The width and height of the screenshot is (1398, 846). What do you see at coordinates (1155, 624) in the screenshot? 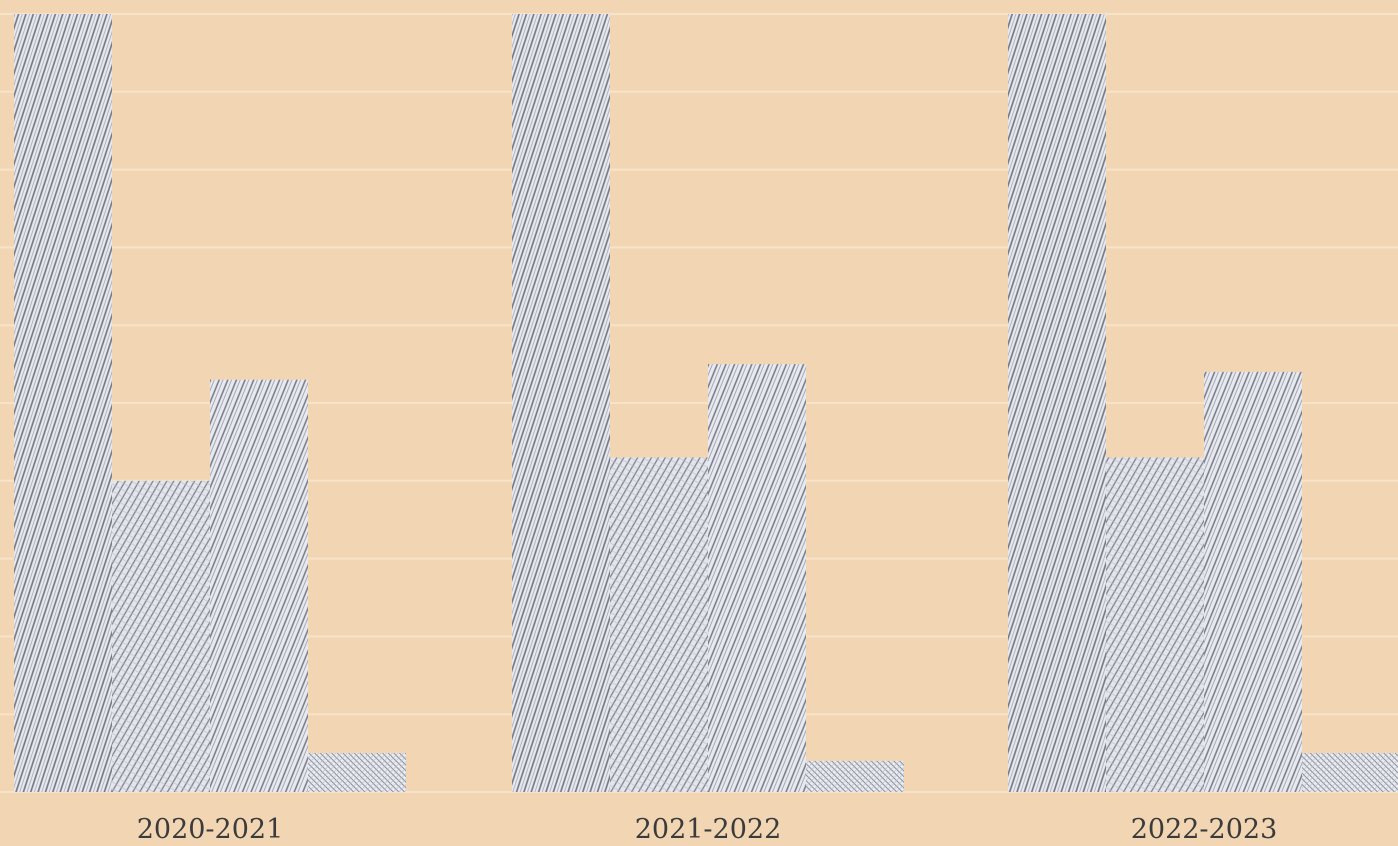
I see `bar-2022-2023-s2` at bounding box center [1155, 624].